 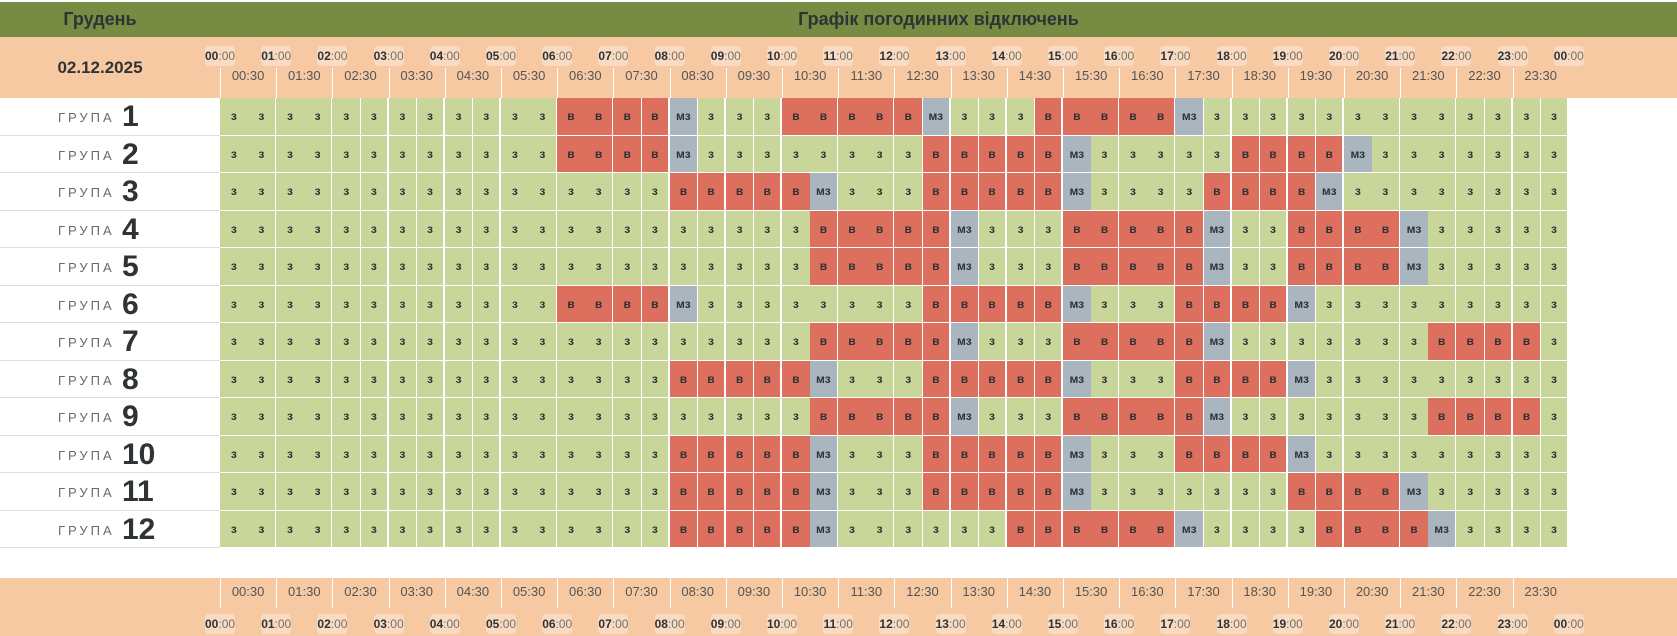 What do you see at coordinates (332, 624) in the screenshot?
I see `hour-label: 02:00` at bounding box center [332, 624].